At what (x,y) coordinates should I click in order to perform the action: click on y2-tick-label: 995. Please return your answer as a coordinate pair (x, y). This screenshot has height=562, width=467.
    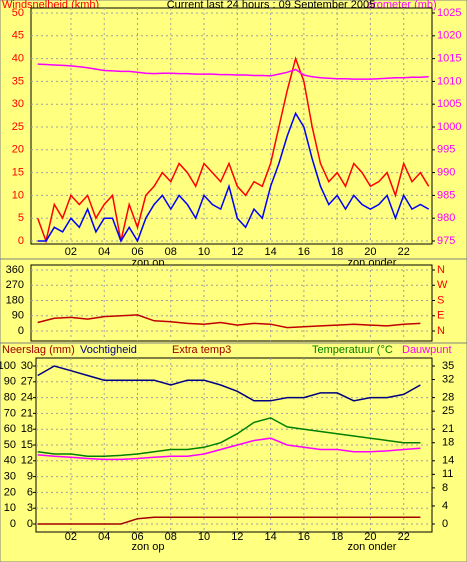
    Looking at the image, I should click on (446, 150).